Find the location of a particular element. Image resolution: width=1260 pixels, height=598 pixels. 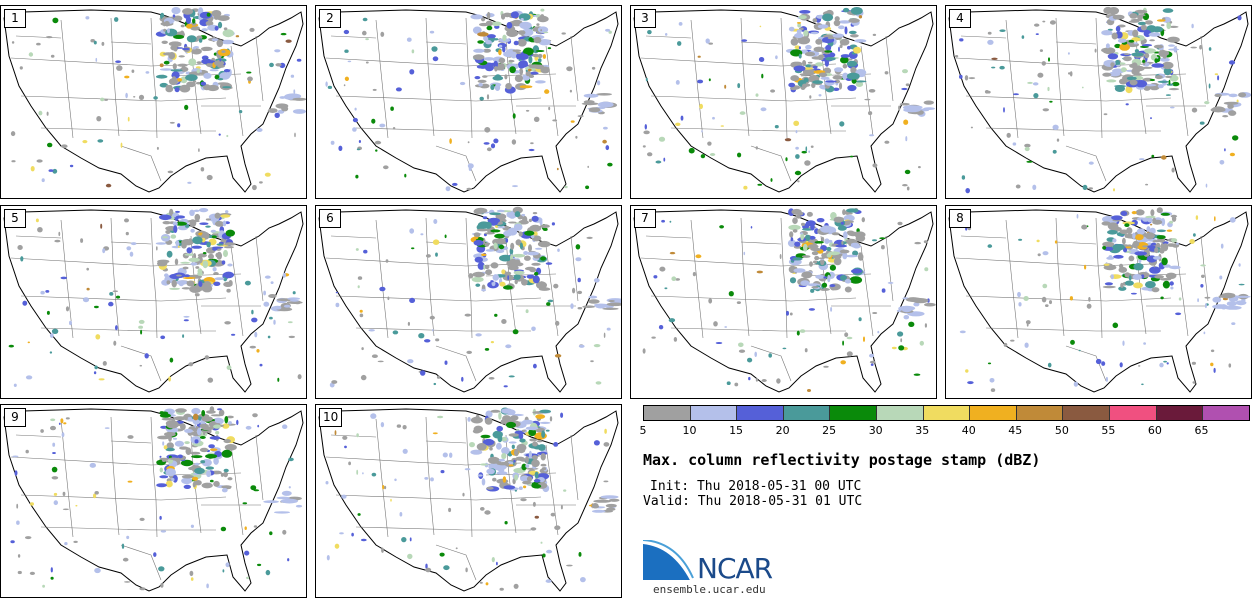

colorbar is located at coordinates (946, 413).